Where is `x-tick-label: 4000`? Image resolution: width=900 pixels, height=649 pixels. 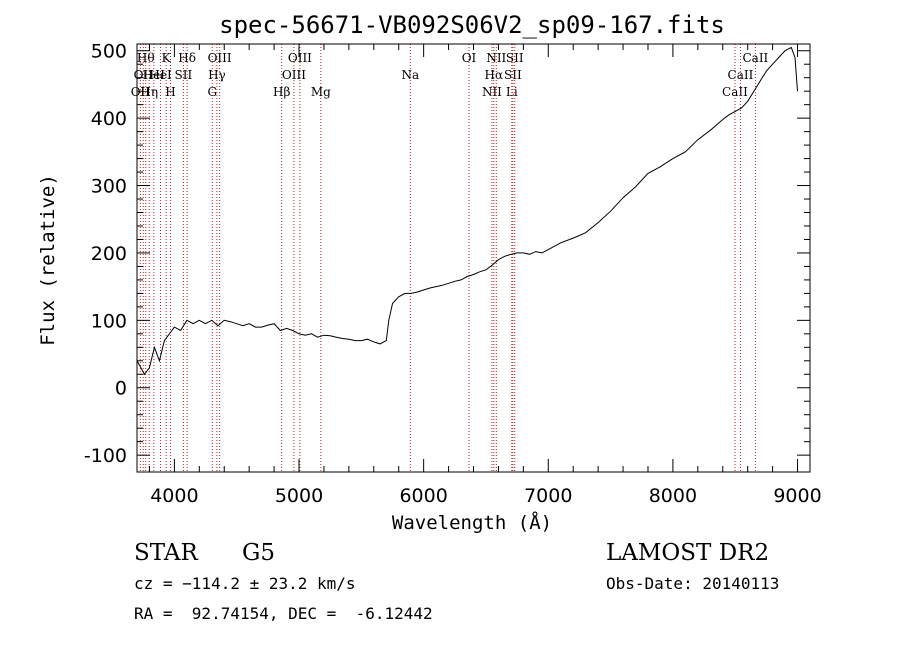 x-tick-label: 4000 is located at coordinates (174, 496).